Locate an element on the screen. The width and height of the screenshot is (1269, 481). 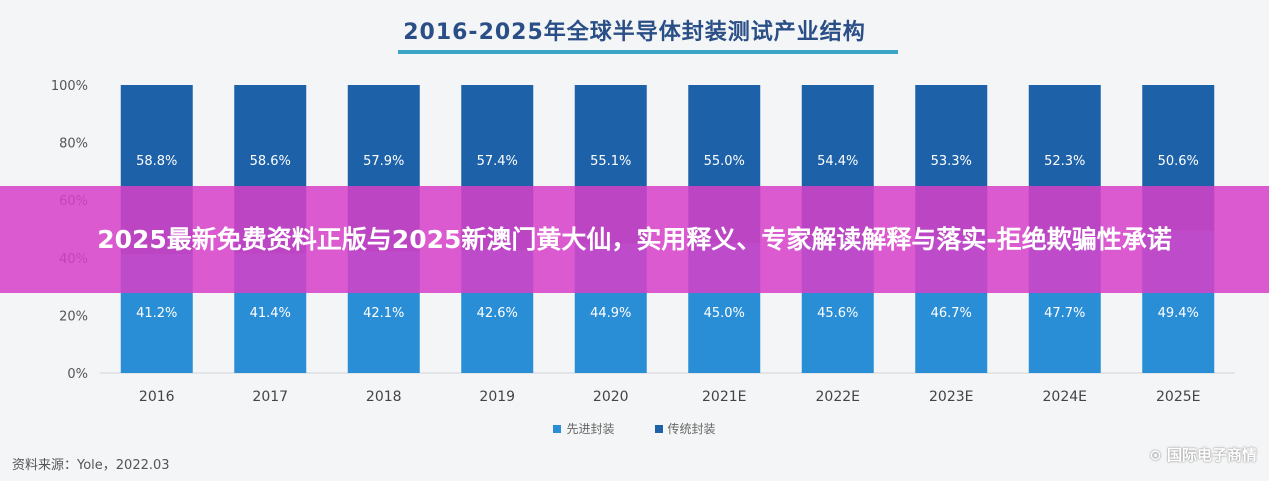
watermark: ⊙ 国际电子商情 is located at coordinates (1203, 454).